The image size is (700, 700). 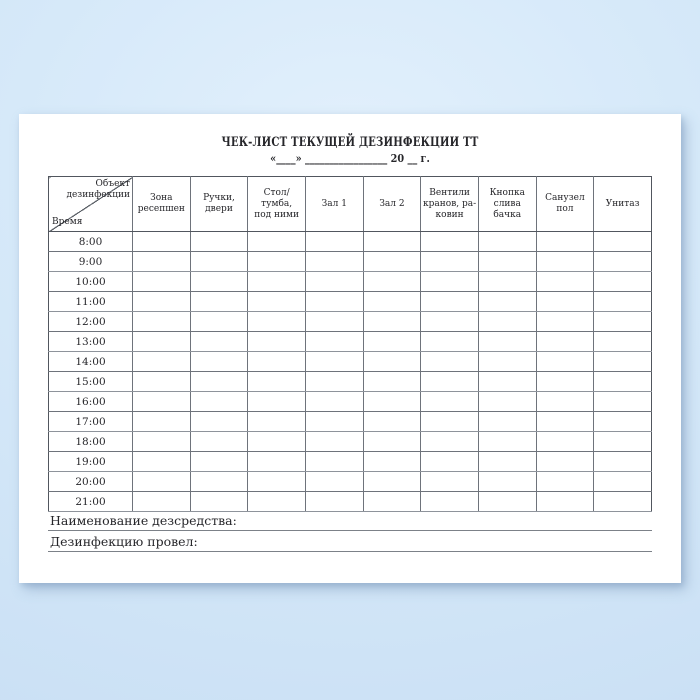 What do you see at coordinates (565, 204) in the screenshot?
I see `column-header-8: Санузел пол` at bounding box center [565, 204].